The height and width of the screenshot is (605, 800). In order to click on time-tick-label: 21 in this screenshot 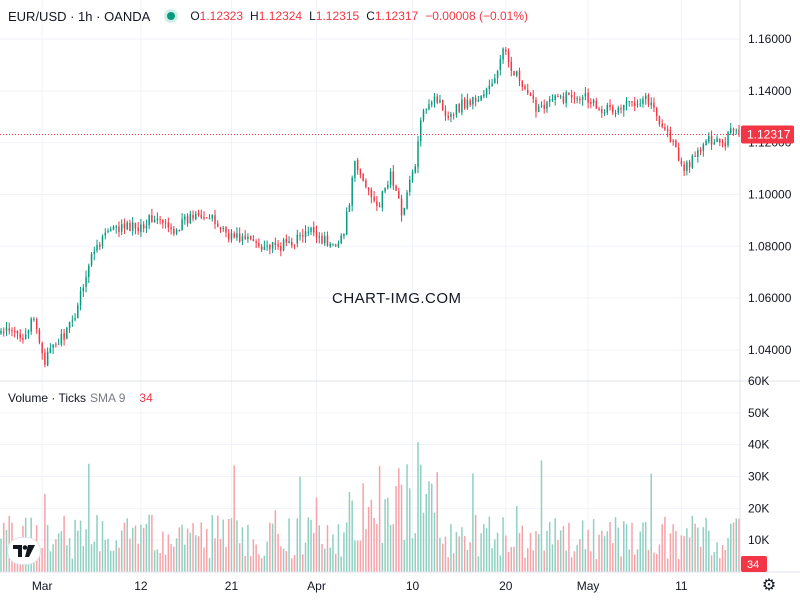, I will do `click(232, 586)`.